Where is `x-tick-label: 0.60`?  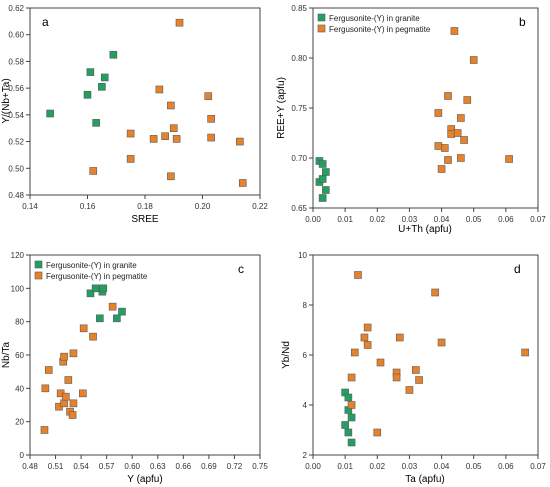 x-tick-label: 0.60 is located at coordinates (132, 466).